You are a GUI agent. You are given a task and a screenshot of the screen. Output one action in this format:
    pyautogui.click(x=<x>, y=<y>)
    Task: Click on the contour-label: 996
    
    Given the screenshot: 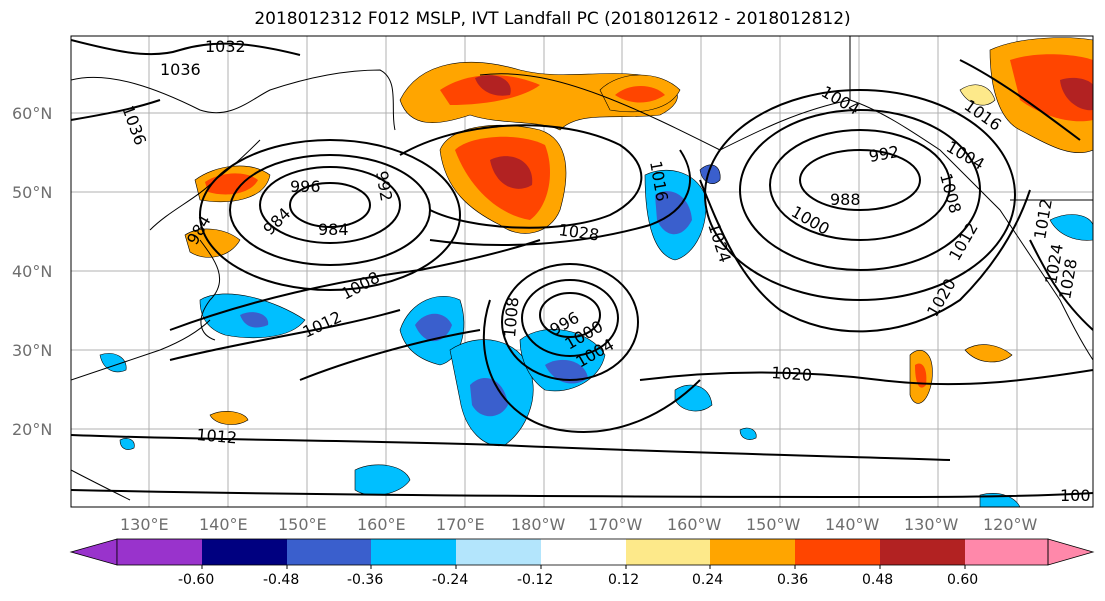 What is the action you would take?
    pyautogui.click(x=305, y=186)
    